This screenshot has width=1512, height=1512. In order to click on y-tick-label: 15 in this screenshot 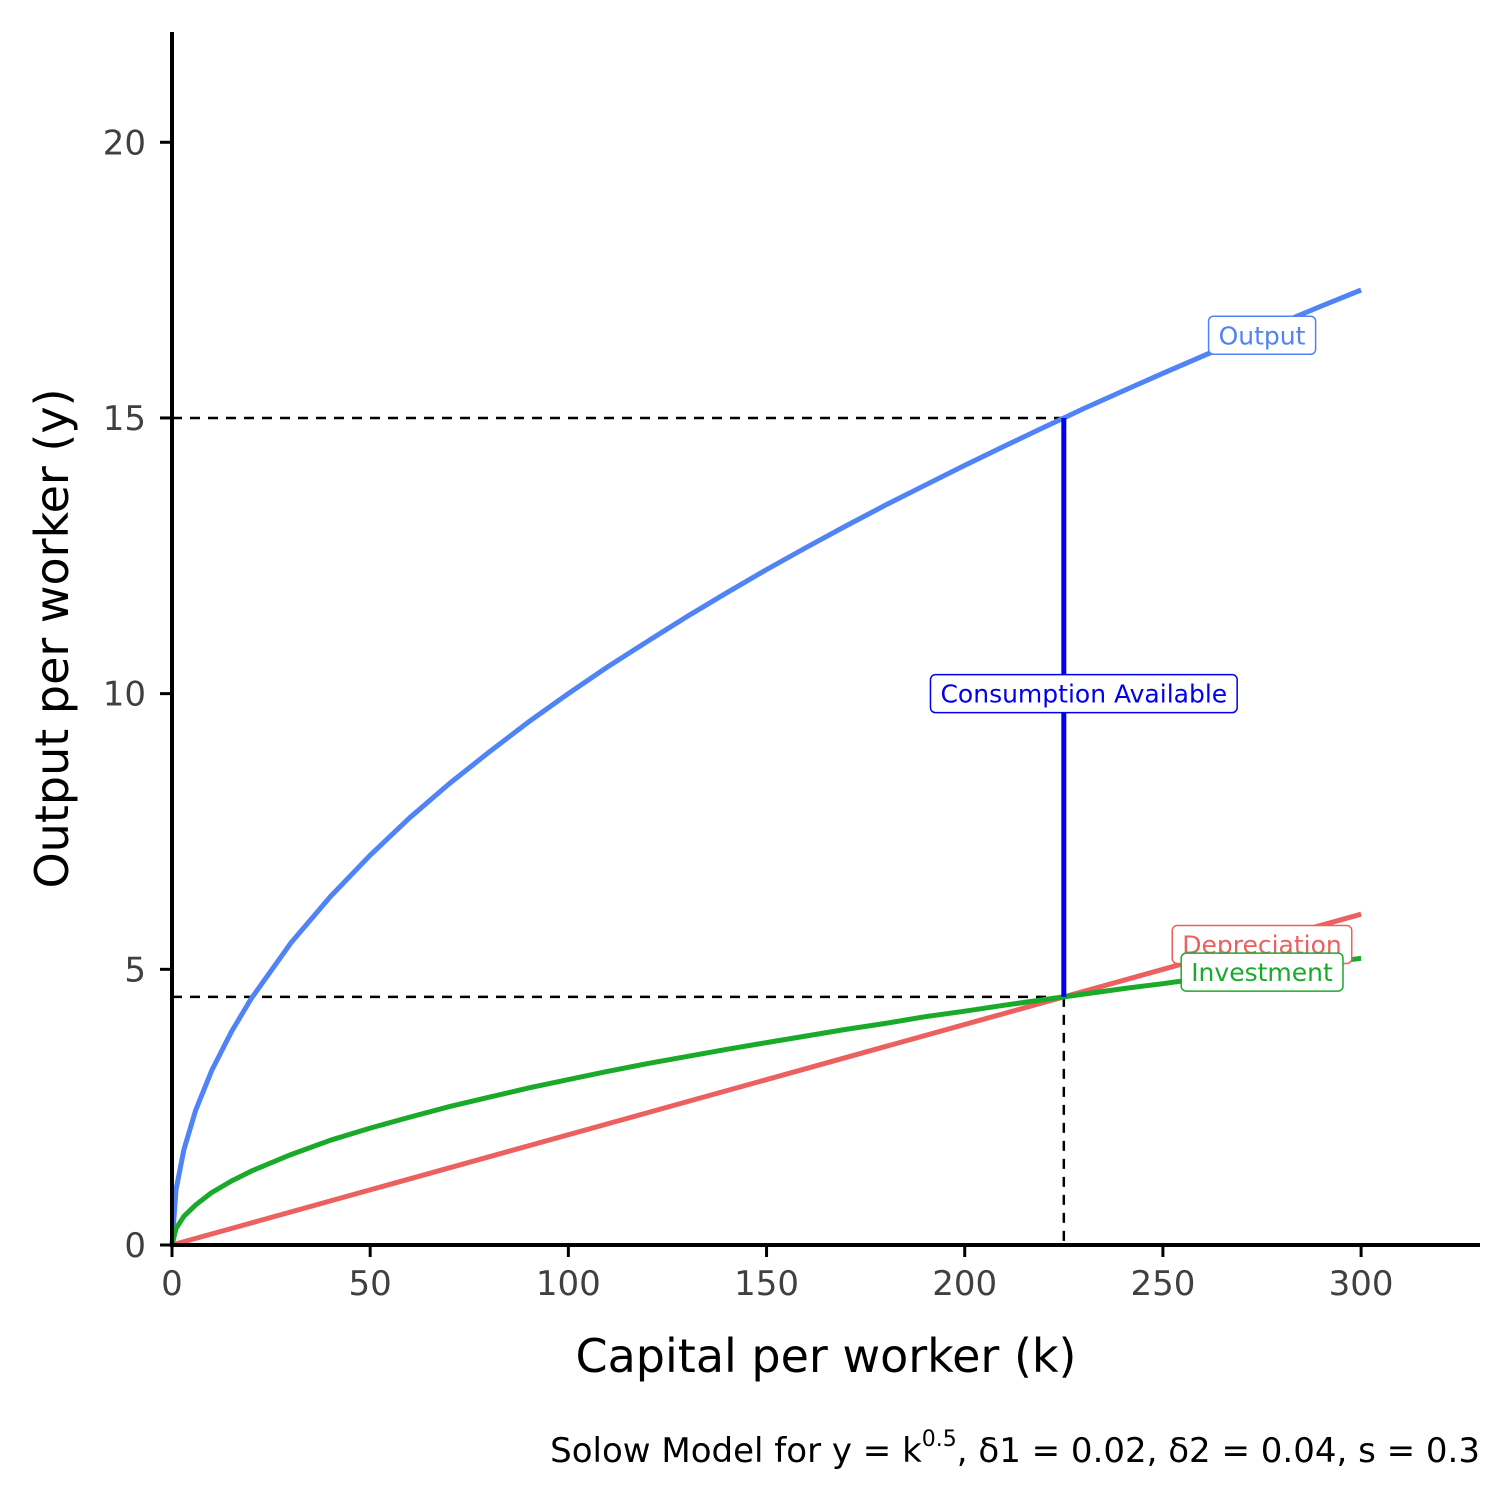, I will do `click(124, 419)`.